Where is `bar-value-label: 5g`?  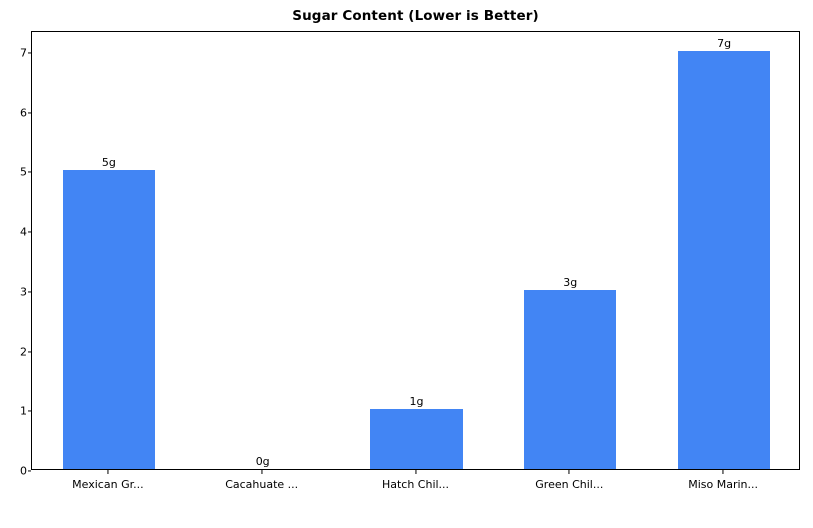 bar-value-label: 5g is located at coordinates (108, 163).